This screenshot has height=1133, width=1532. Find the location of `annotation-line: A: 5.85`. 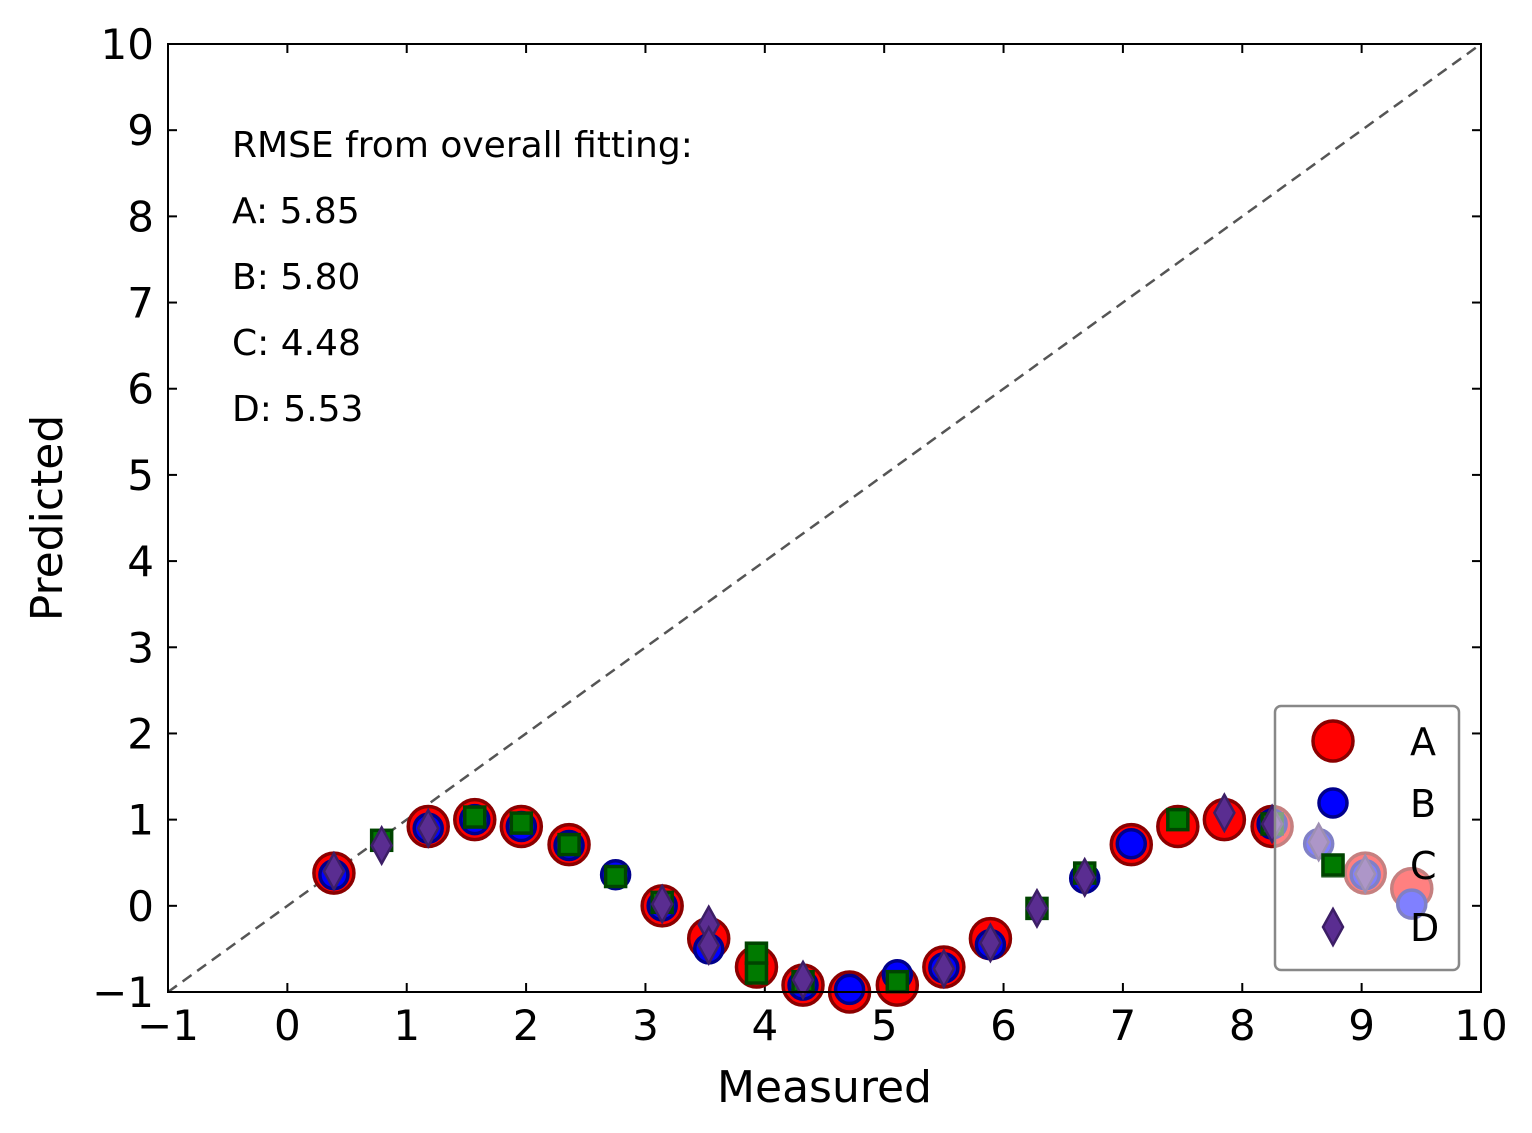

annotation-line: A: 5.85 is located at coordinates (296, 211).